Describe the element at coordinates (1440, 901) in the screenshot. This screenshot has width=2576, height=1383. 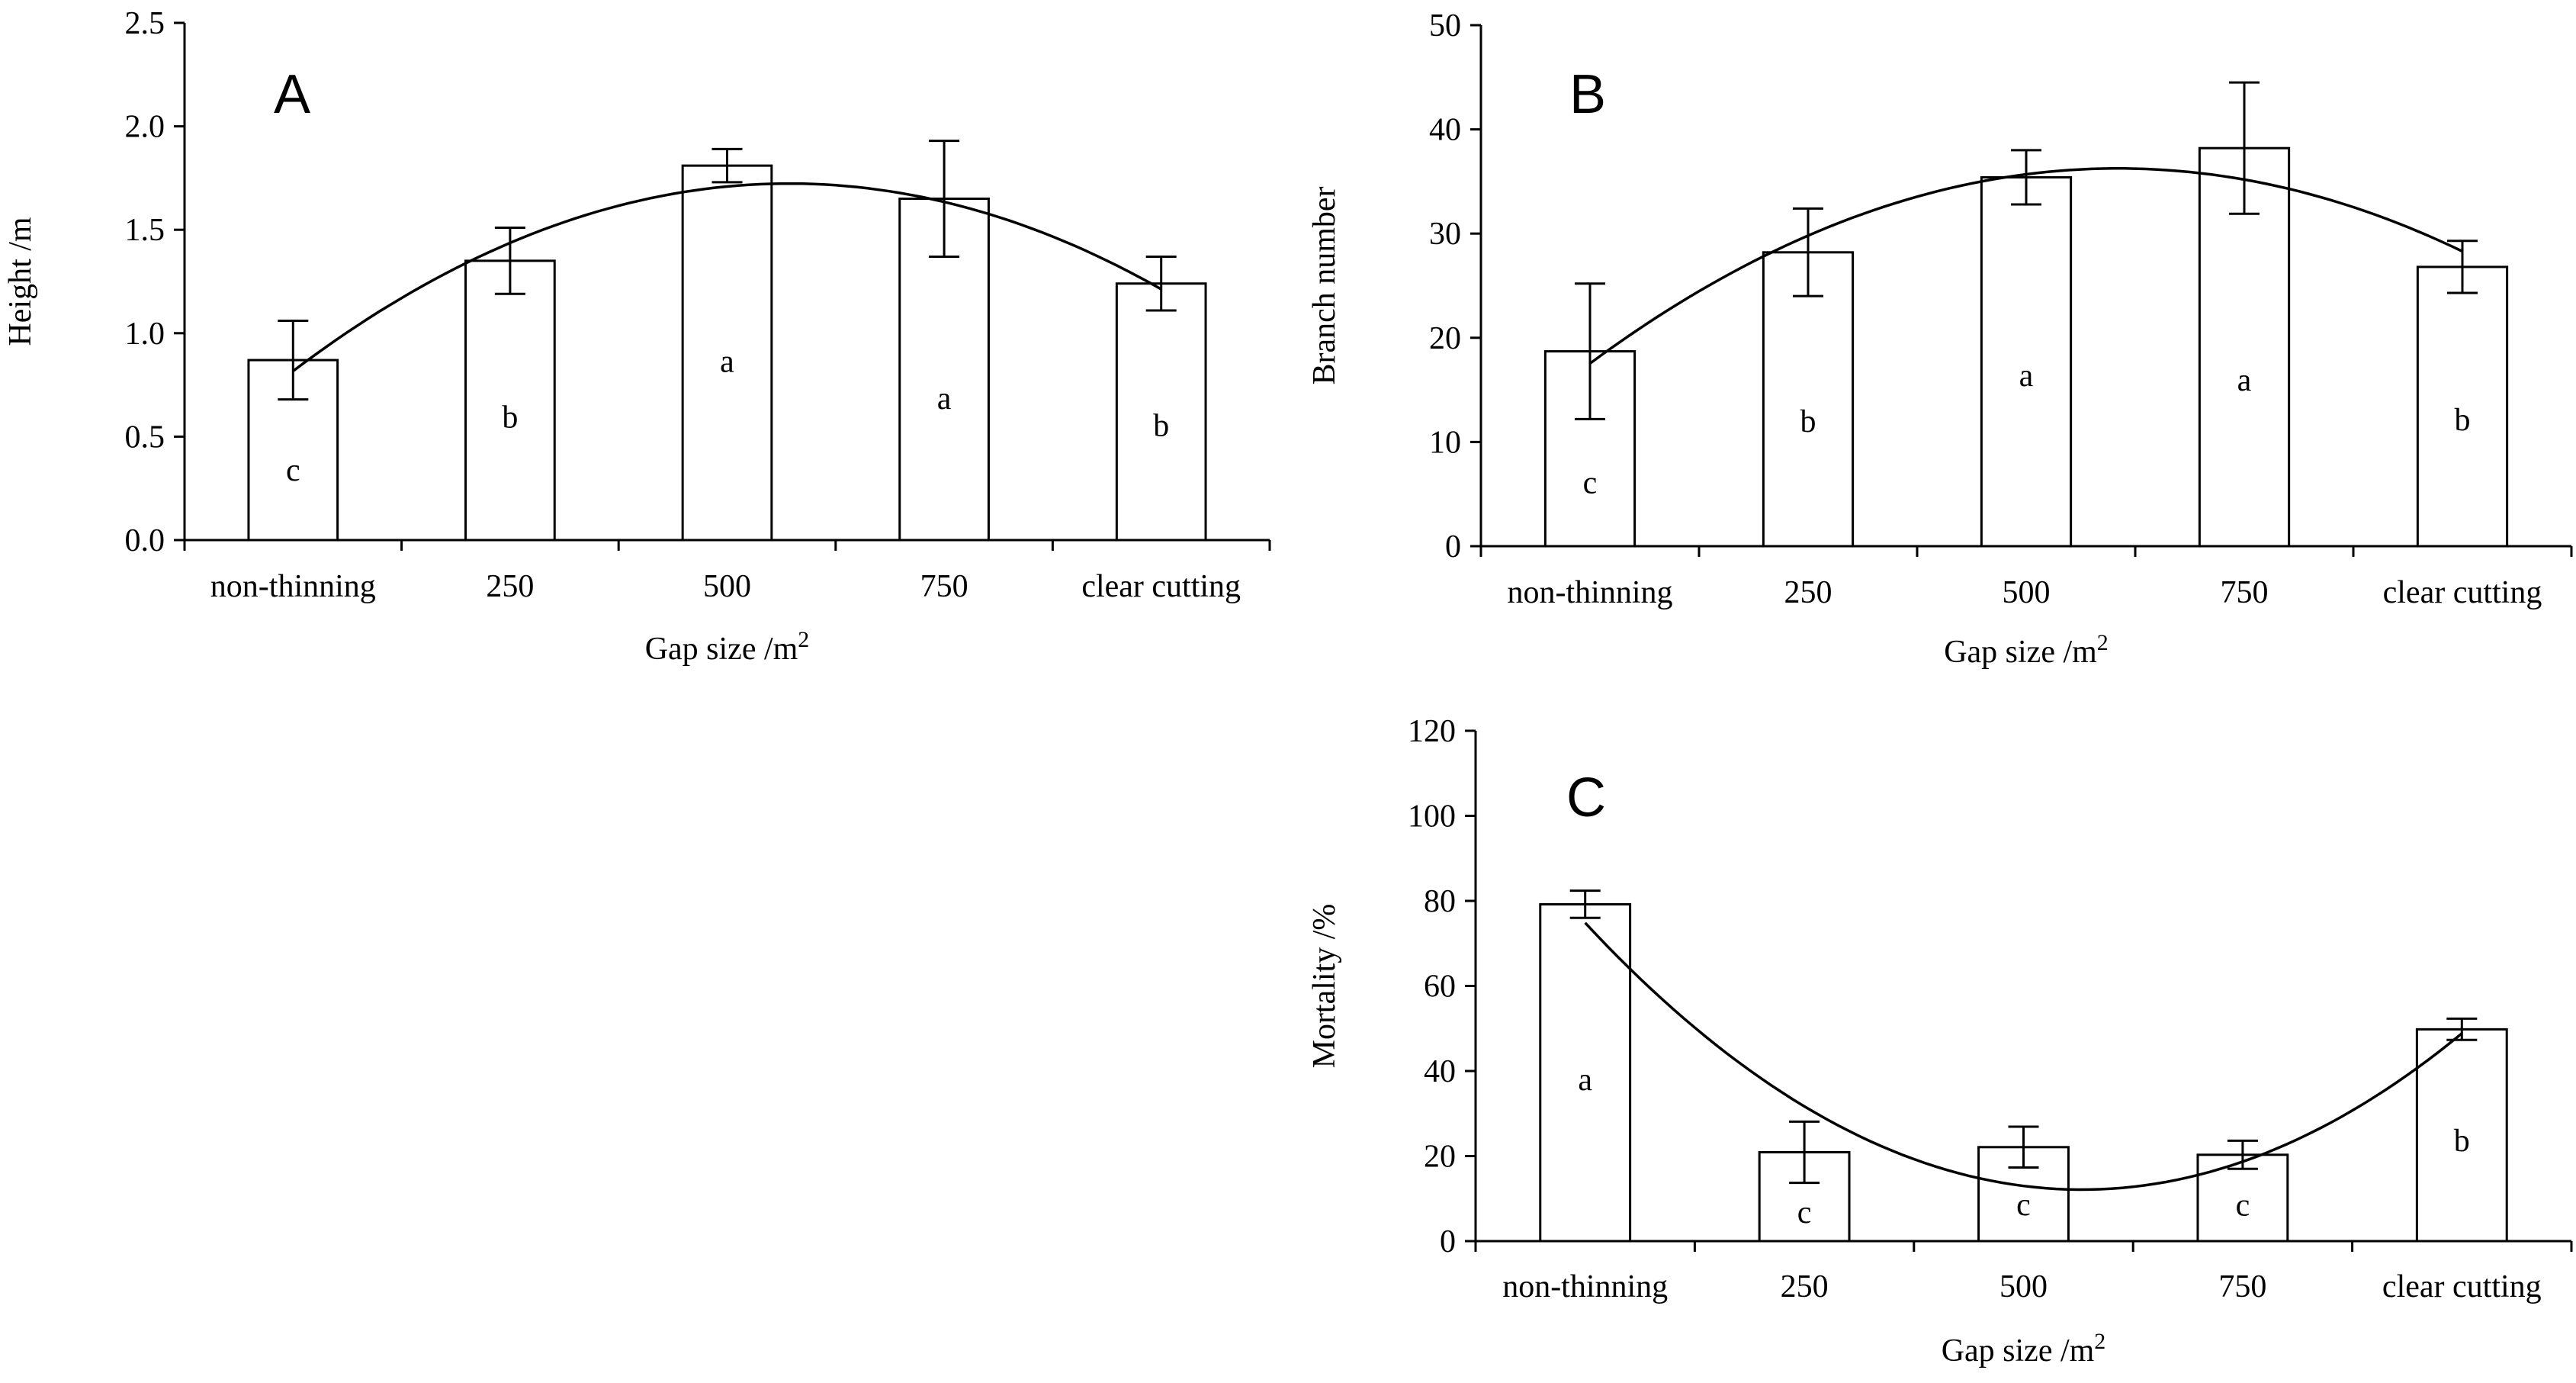
I see `y-tick-label: 80` at that location.